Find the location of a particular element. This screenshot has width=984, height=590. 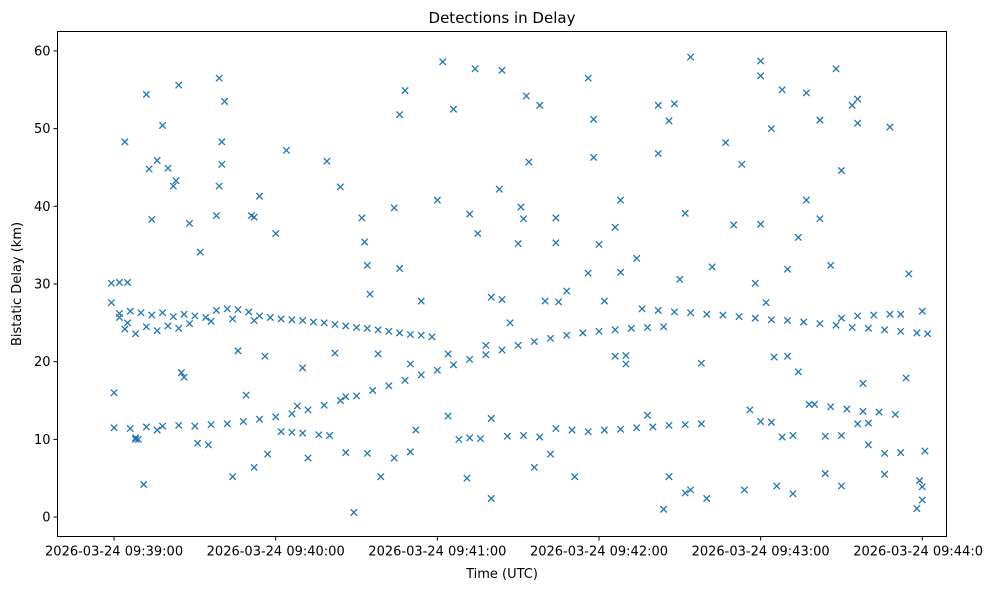

y-tick-label: 40 is located at coordinates (42, 207).